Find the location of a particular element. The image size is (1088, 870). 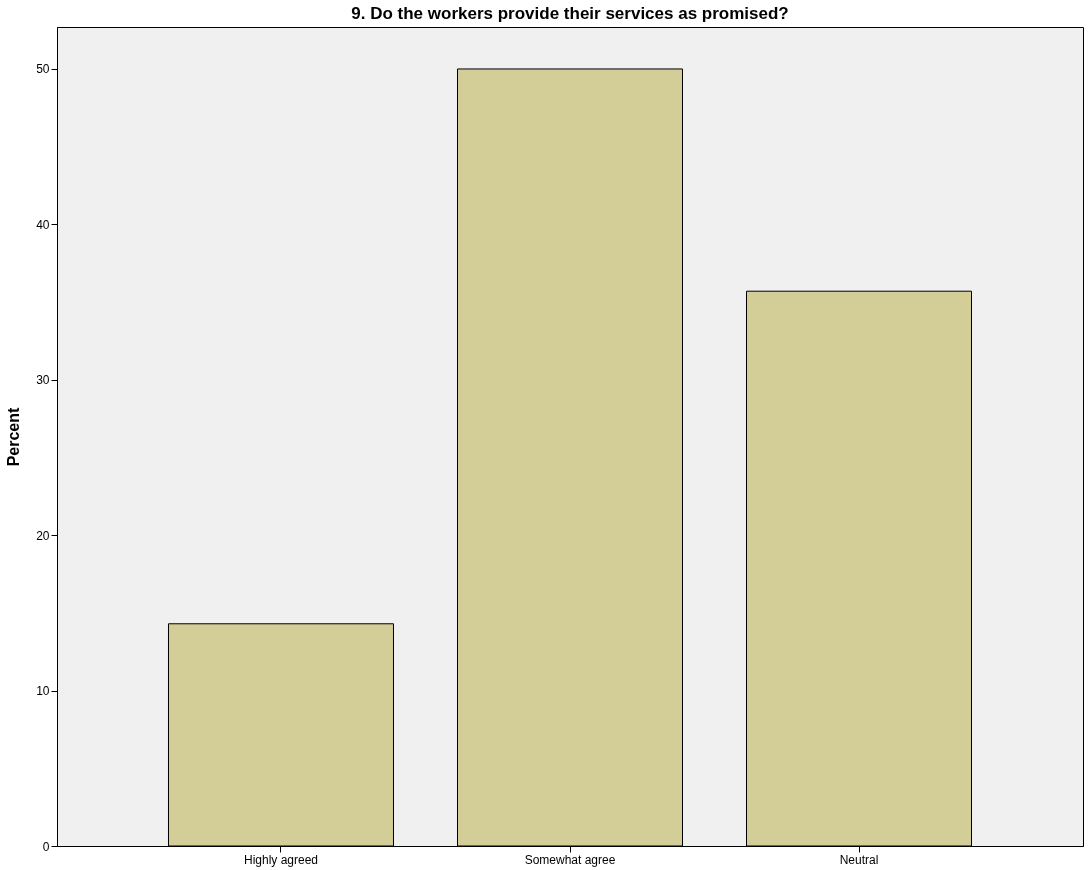

y-axis-title: Percent is located at coordinates (14, 436).